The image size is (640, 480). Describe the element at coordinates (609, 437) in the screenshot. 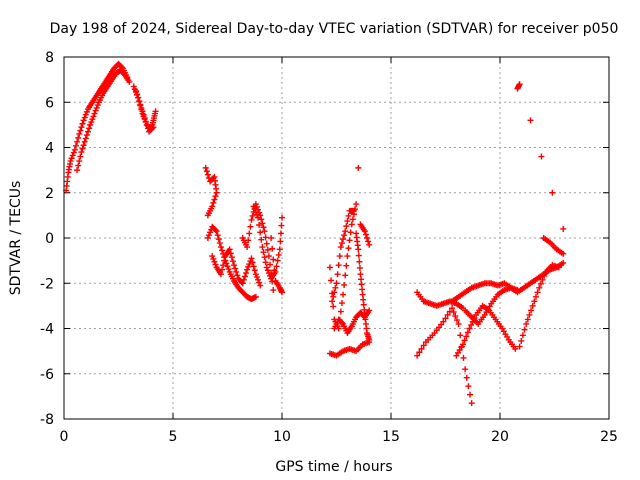

I see `x-tick-label: 25` at that location.